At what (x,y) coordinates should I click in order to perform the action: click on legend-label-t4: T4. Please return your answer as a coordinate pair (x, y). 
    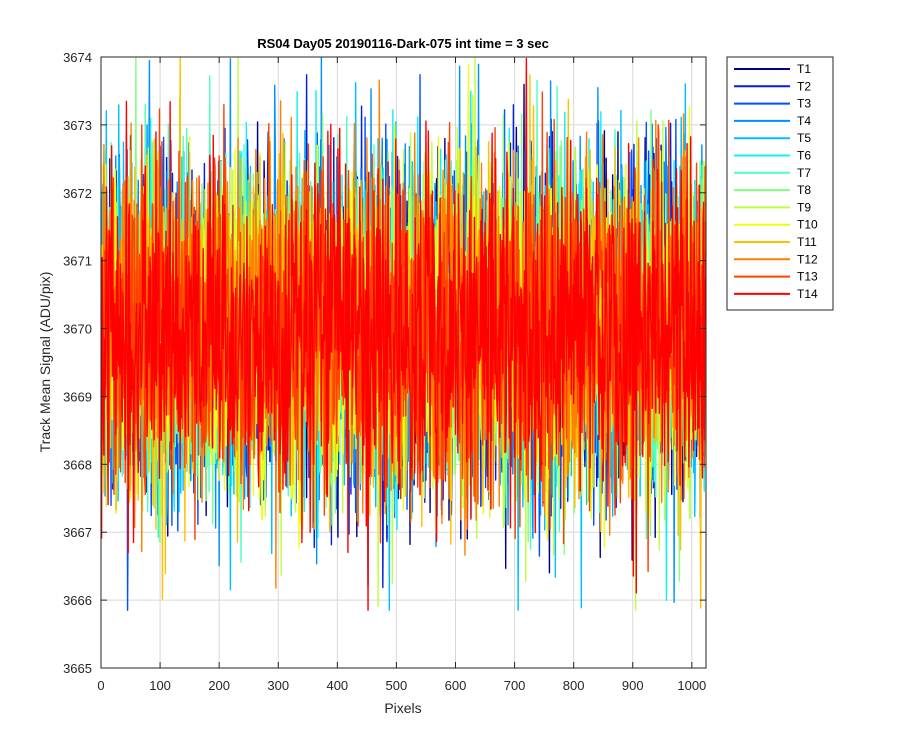
    Looking at the image, I should click on (804, 121).